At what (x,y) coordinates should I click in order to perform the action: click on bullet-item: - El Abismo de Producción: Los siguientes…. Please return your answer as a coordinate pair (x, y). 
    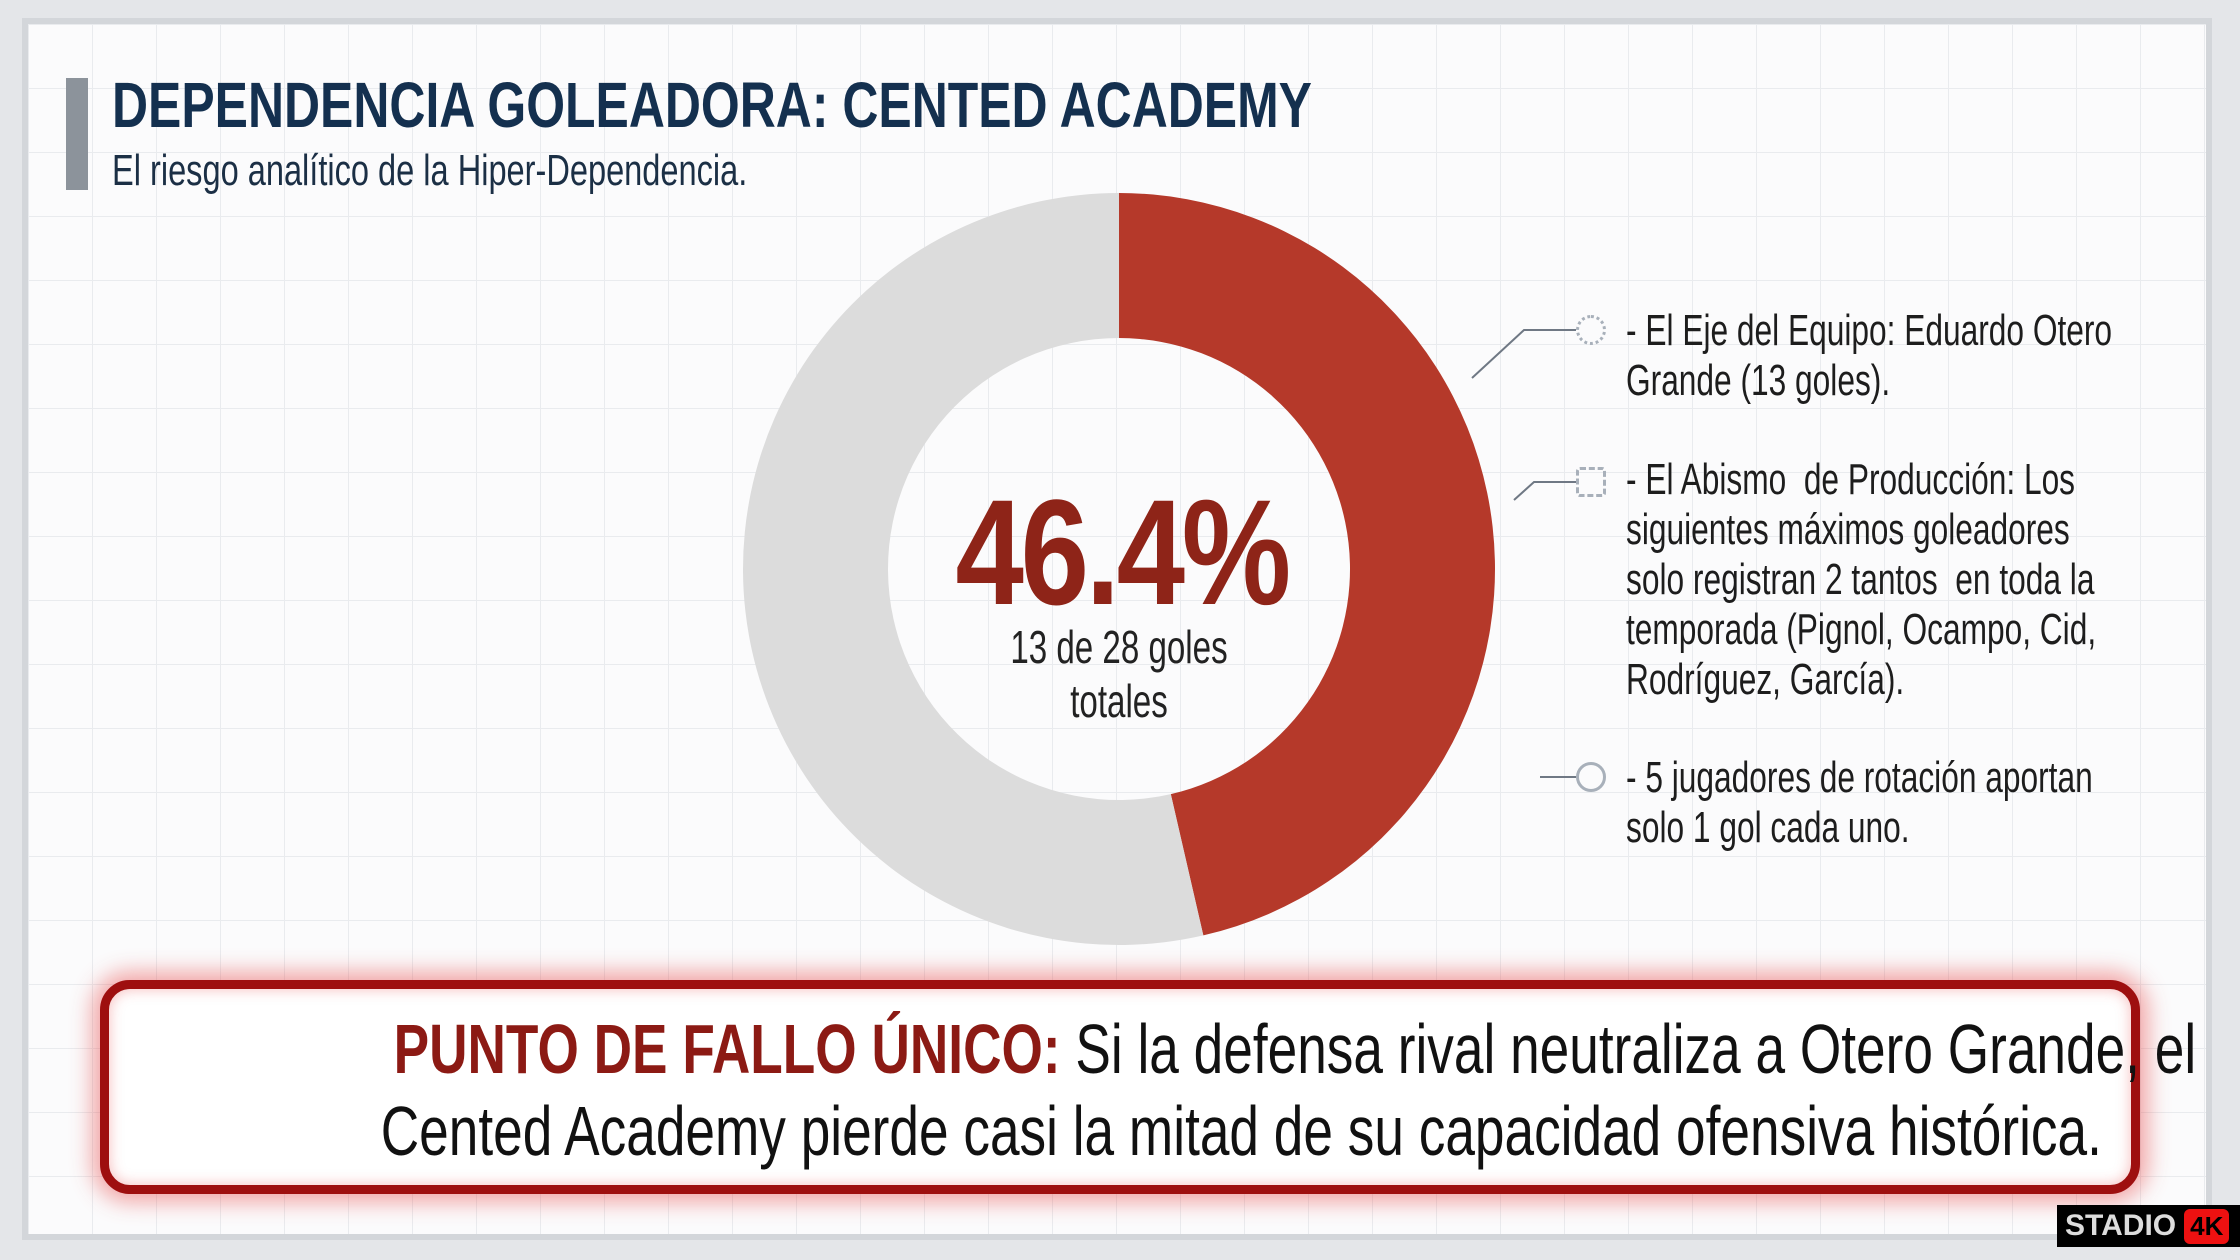
    Looking at the image, I should click on (1861, 579).